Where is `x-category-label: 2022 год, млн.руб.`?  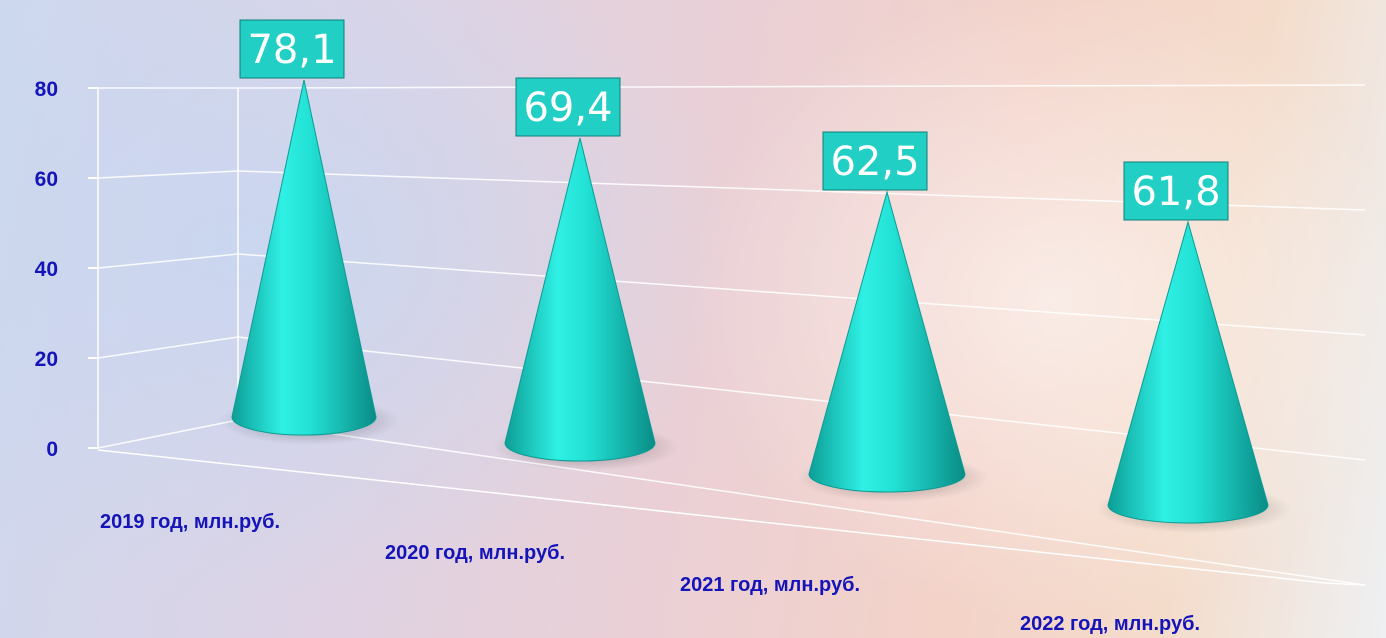
x-category-label: 2022 год, млн.руб. is located at coordinates (1110, 624).